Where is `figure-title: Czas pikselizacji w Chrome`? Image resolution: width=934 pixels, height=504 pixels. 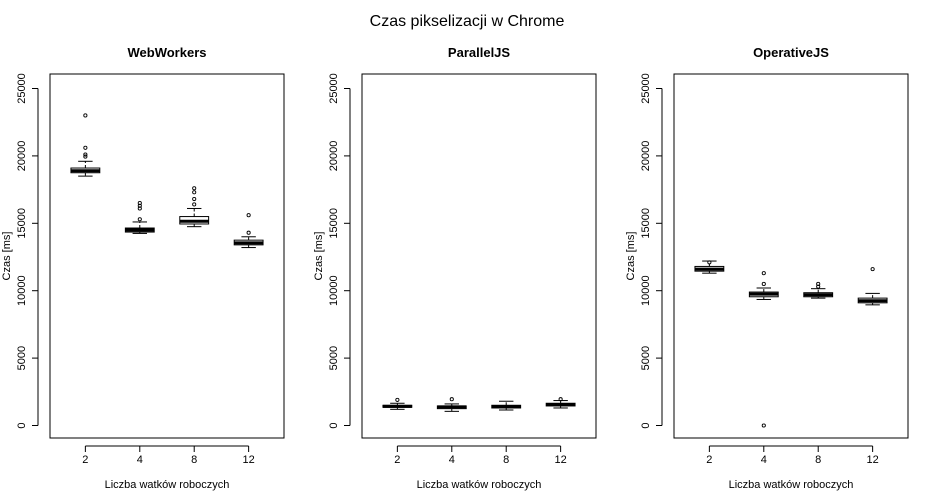
figure-title: Czas pikselizacji w Chrome is located at coordinates (467, 21).